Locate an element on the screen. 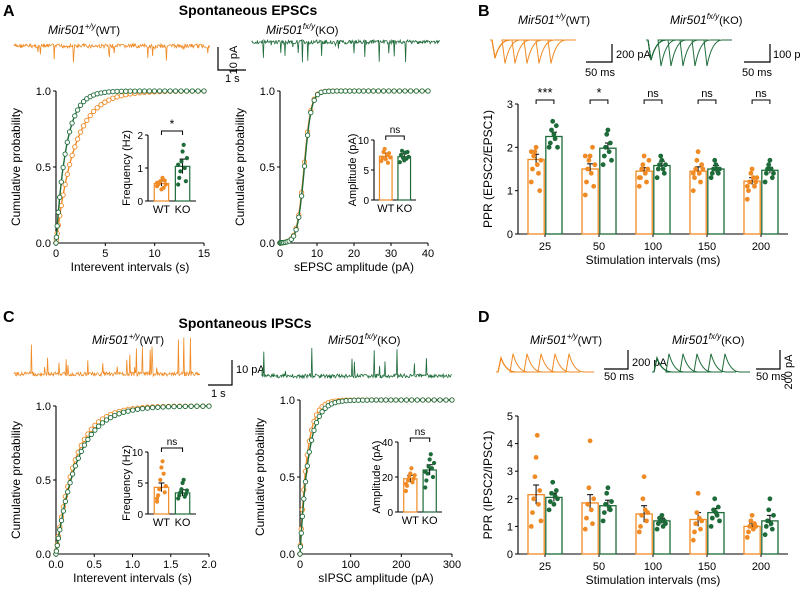 Image resolution: width=800 pixels, height=595 pixels. c-left-inset-ylabel: Frequency (Hz) is located at coordinates (127, 483).